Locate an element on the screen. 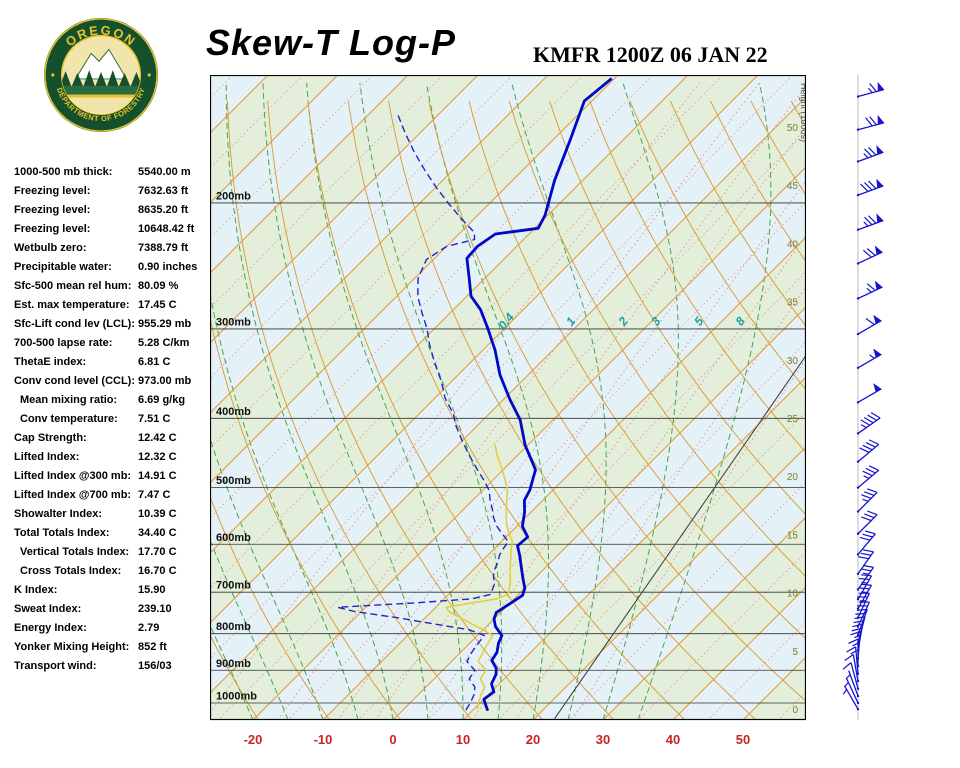 The image size is (960, 768). svg-text: 45 is located at coordinates (793, 186).